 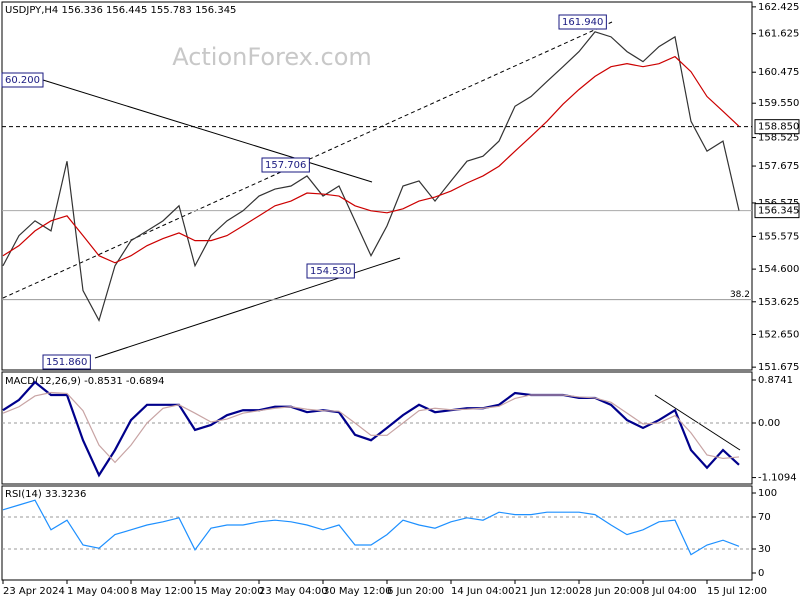 What do you see at coordinates (611, 591) in the screenshot?
I see `x-tick-label: 28 Jun 20:00` at bounding box center [611, 591].